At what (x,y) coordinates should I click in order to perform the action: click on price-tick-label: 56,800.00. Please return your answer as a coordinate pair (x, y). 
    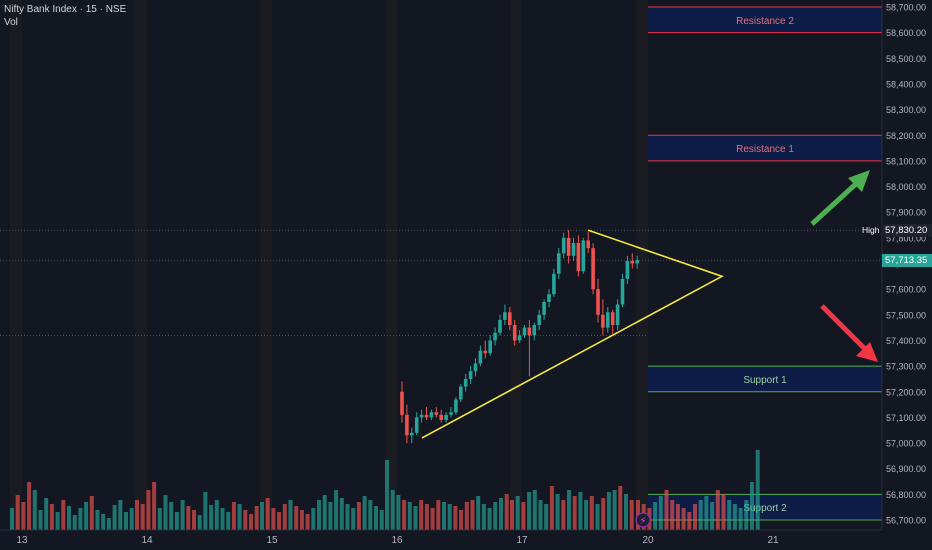
    Looking at the image, I should click on (906, 495).